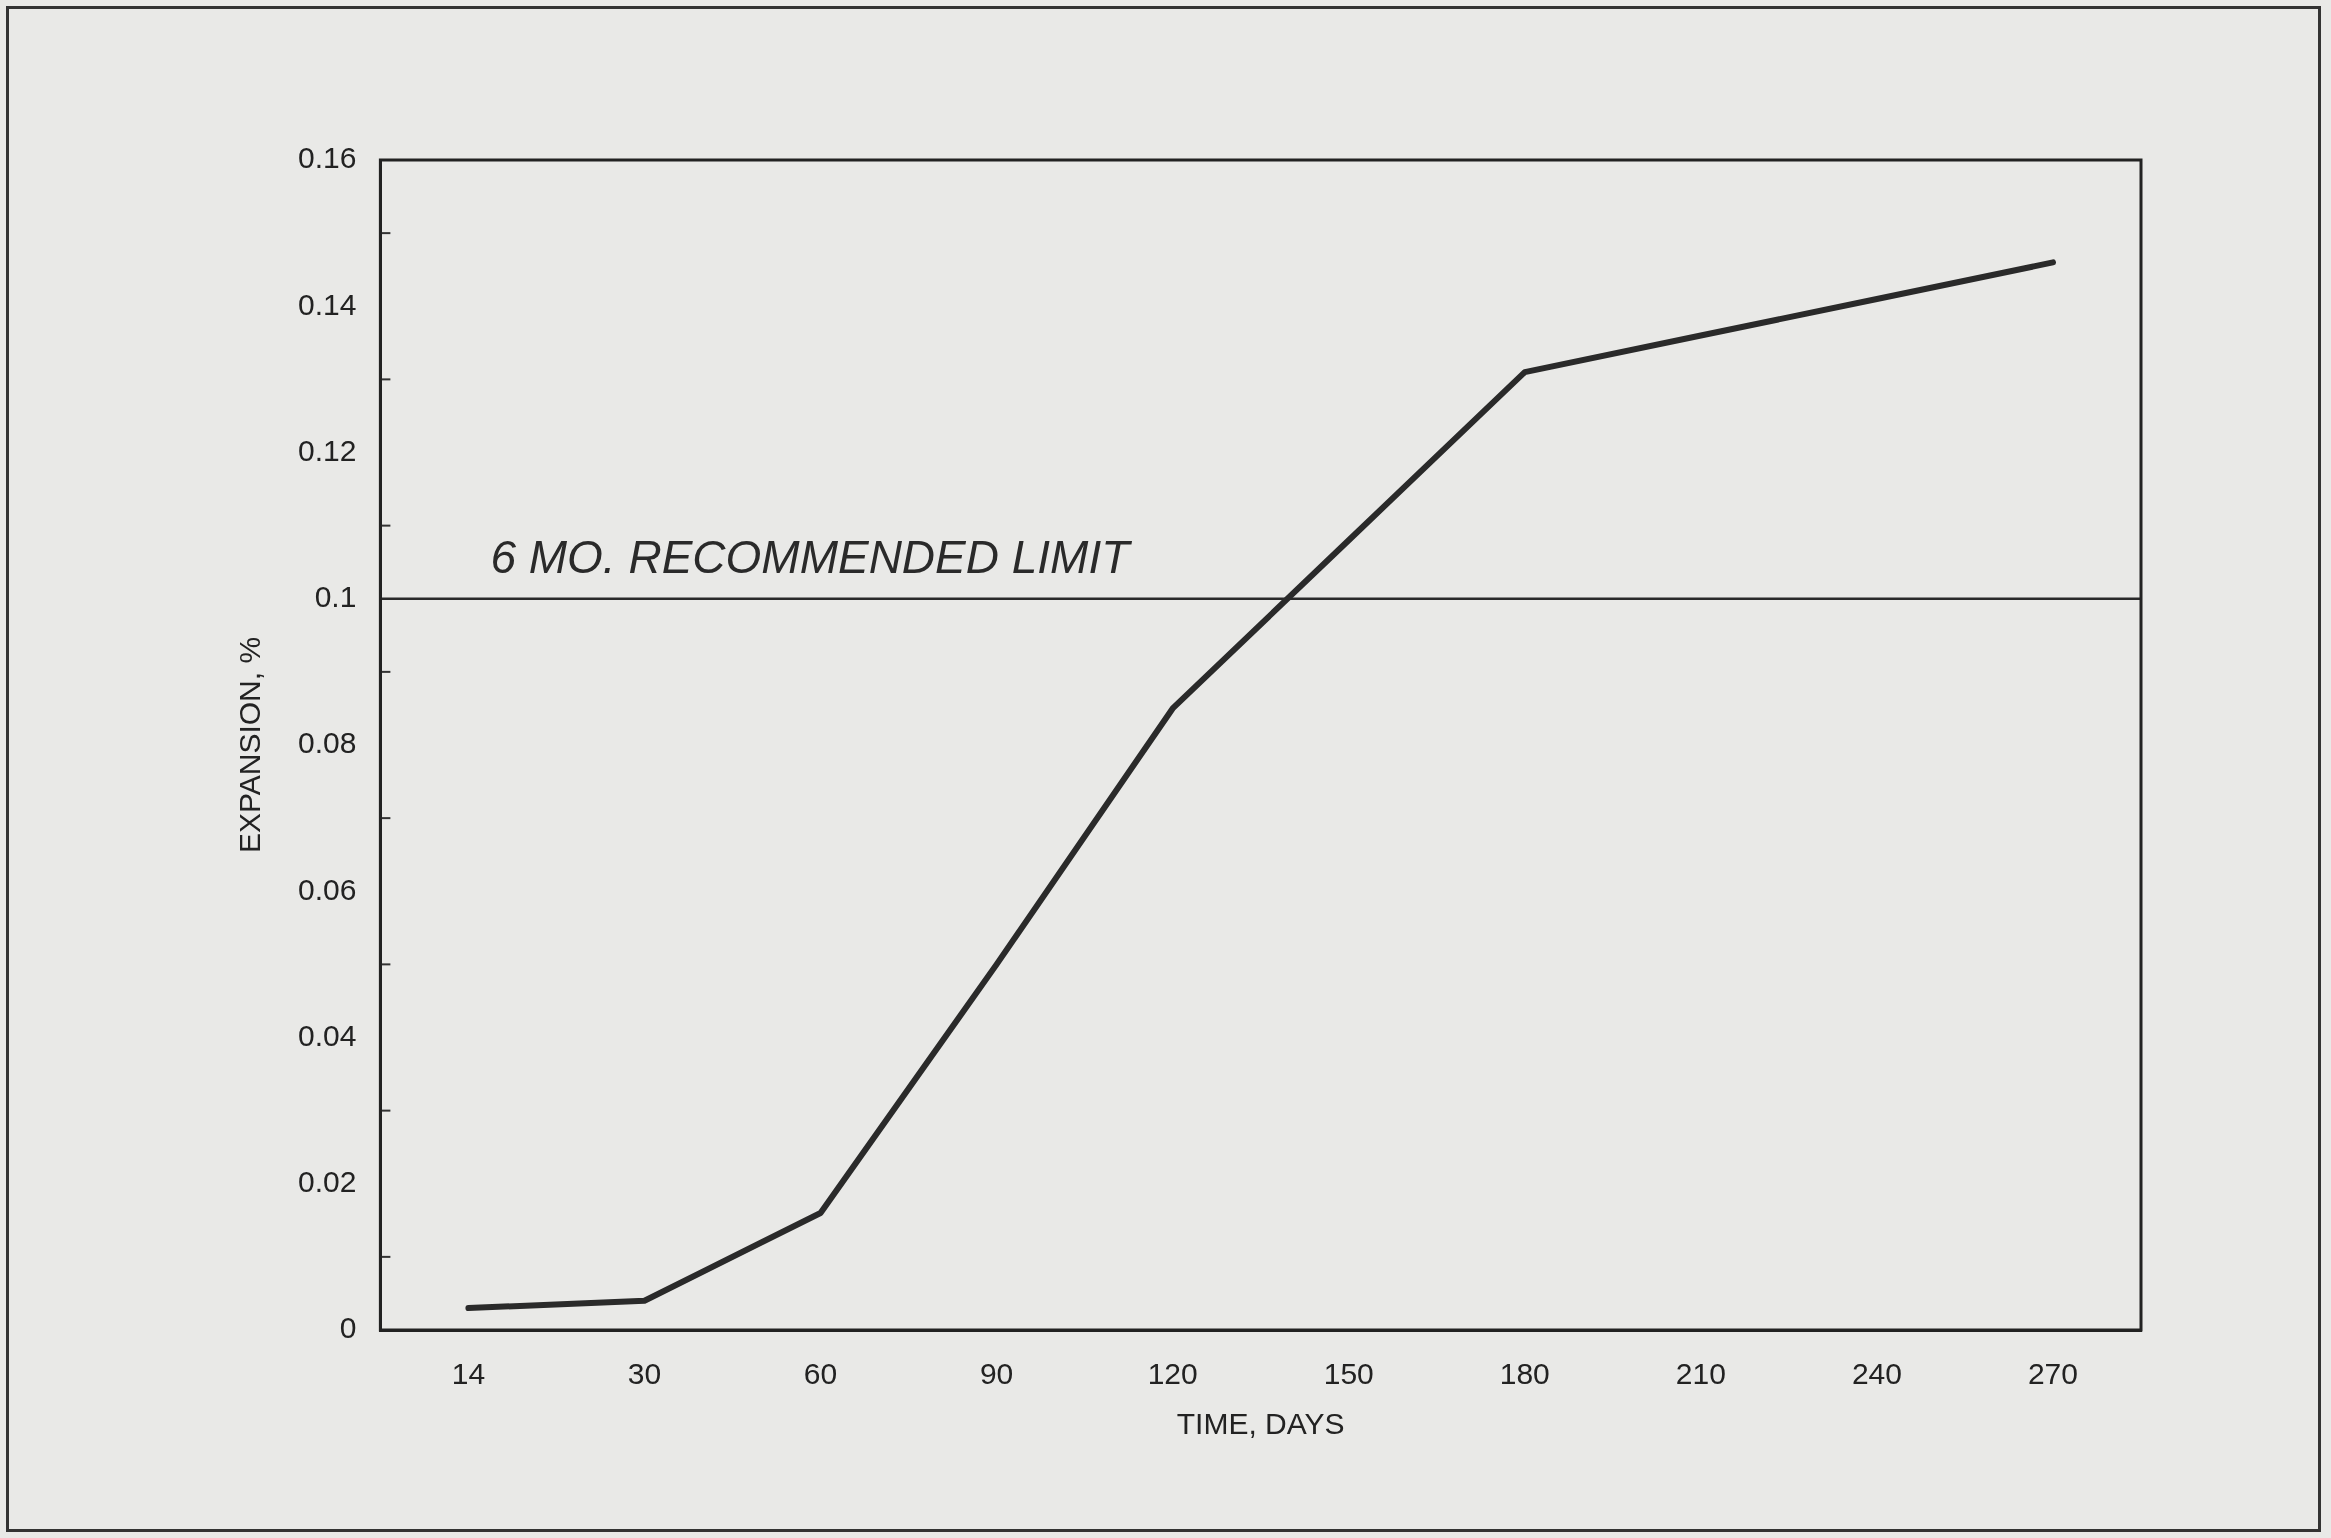  Describe the element at coordinates (644, 1374) in the screenshot. I see `x-tick-label: 30` at that location.